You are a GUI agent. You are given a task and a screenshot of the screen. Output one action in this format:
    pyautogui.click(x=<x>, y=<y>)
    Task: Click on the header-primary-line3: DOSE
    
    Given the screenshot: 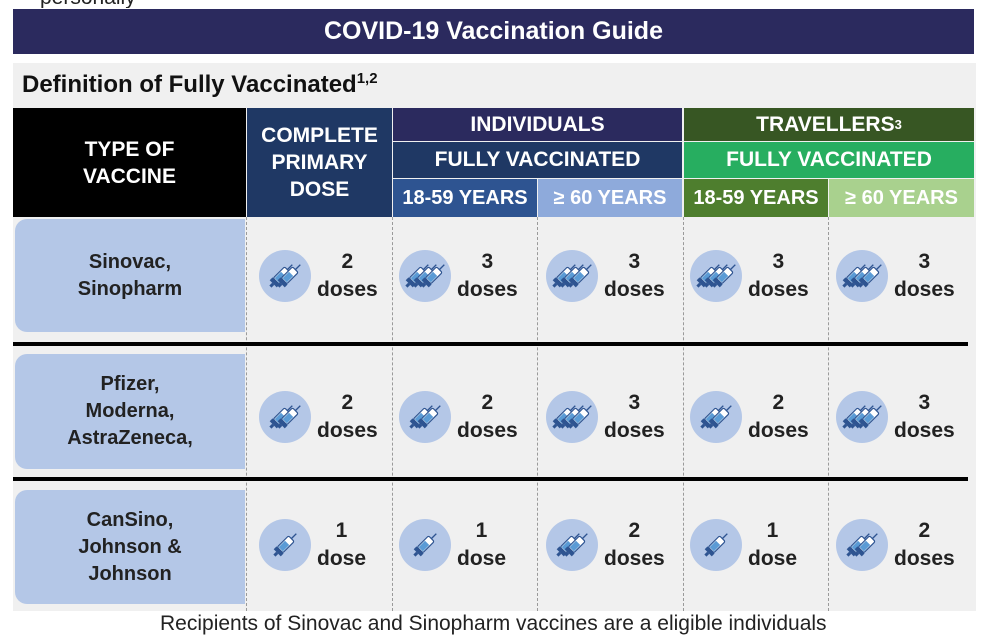 What is the action you would take?
    pyautogui.click(x=319, y=189)
    